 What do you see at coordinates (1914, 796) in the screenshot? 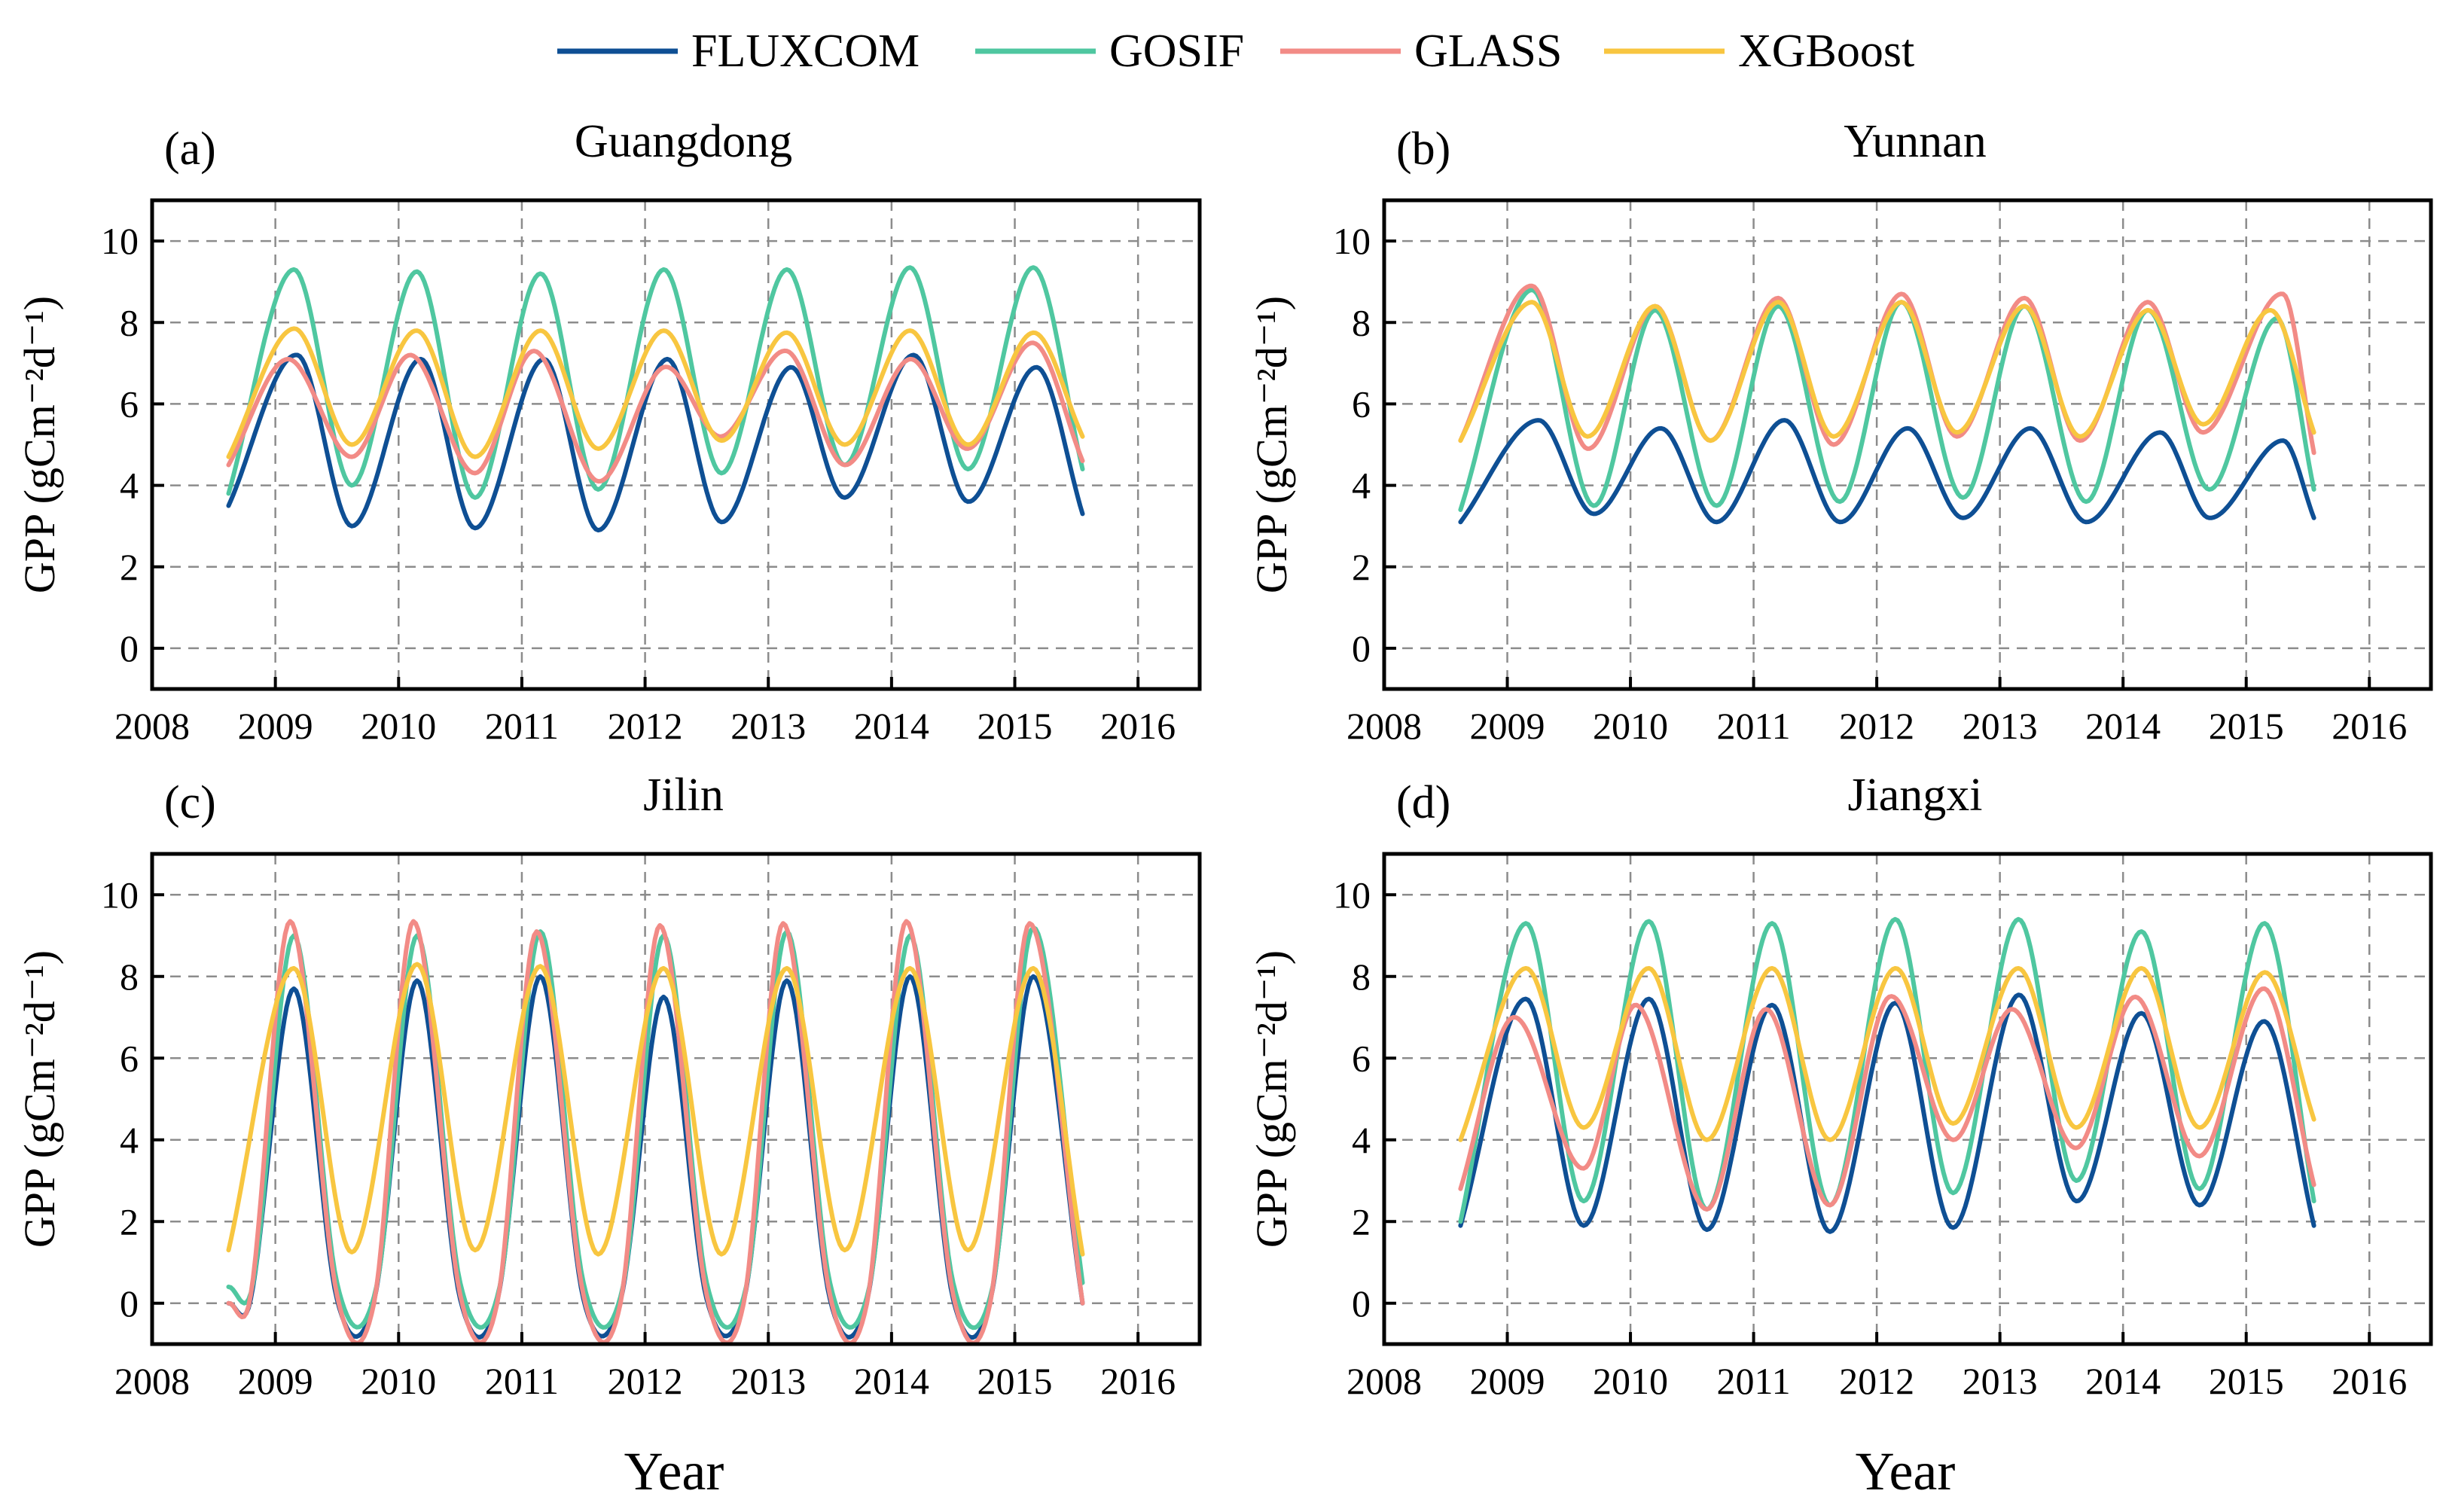
I see `panel-title: Jiangxi` at bounding box center [1914, 796].